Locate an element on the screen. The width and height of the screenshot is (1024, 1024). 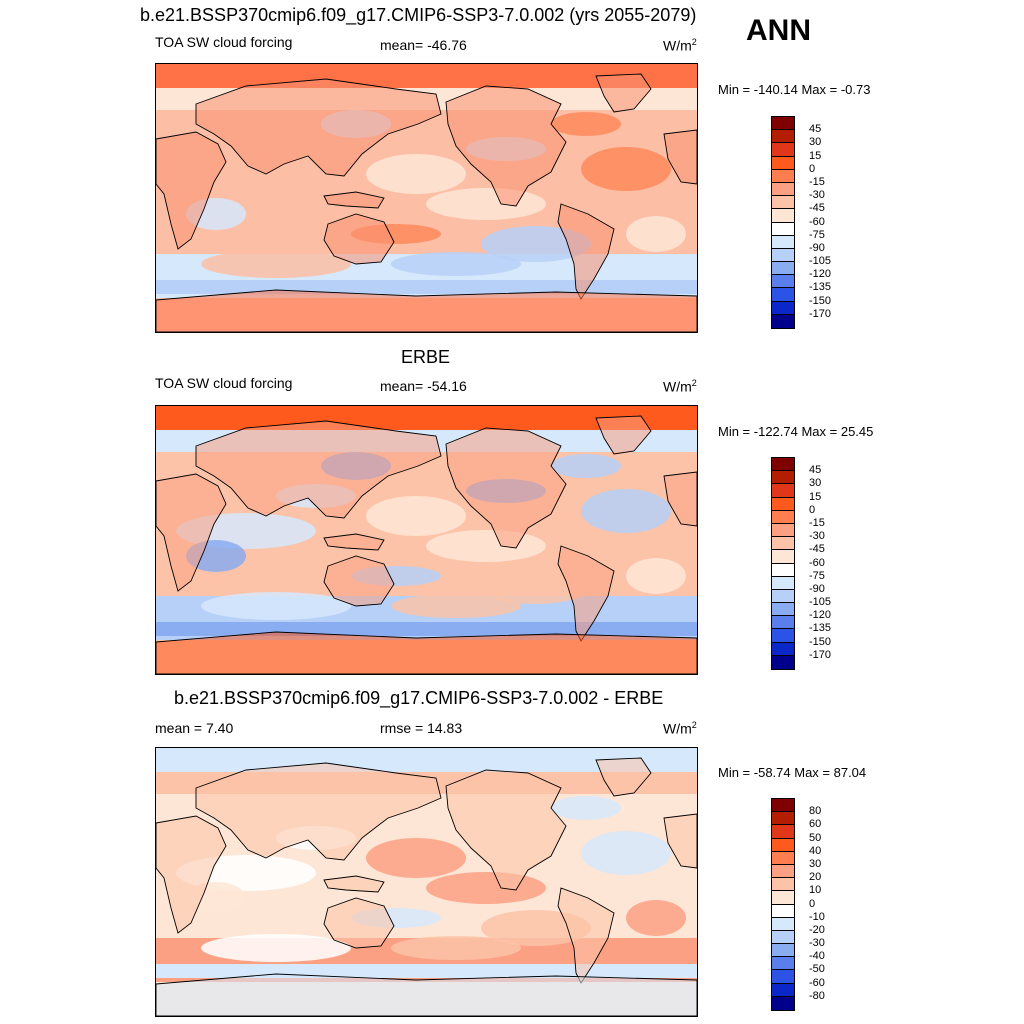
panel-2-title: ERBE is located at coordinates (426, 357).